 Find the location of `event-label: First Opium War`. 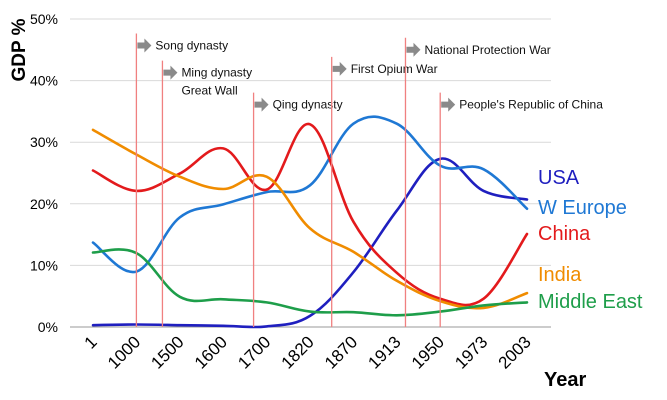

event-label: First Opium War is located at coordinates (394, 69).